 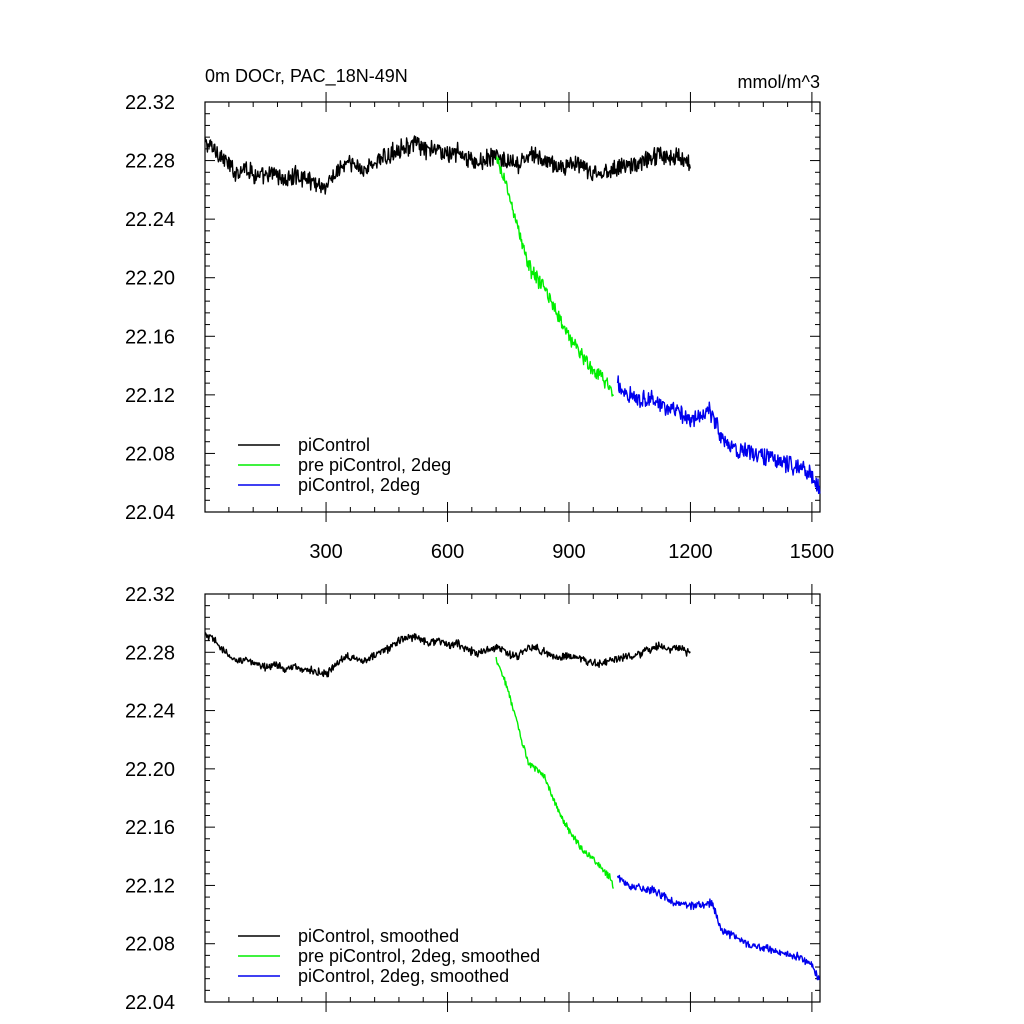 What do you see at coordinates (403, 976) in the screenshot?
I see `legend-label: piControl, 2deg, smoothed` at bounding box center [403, 976].